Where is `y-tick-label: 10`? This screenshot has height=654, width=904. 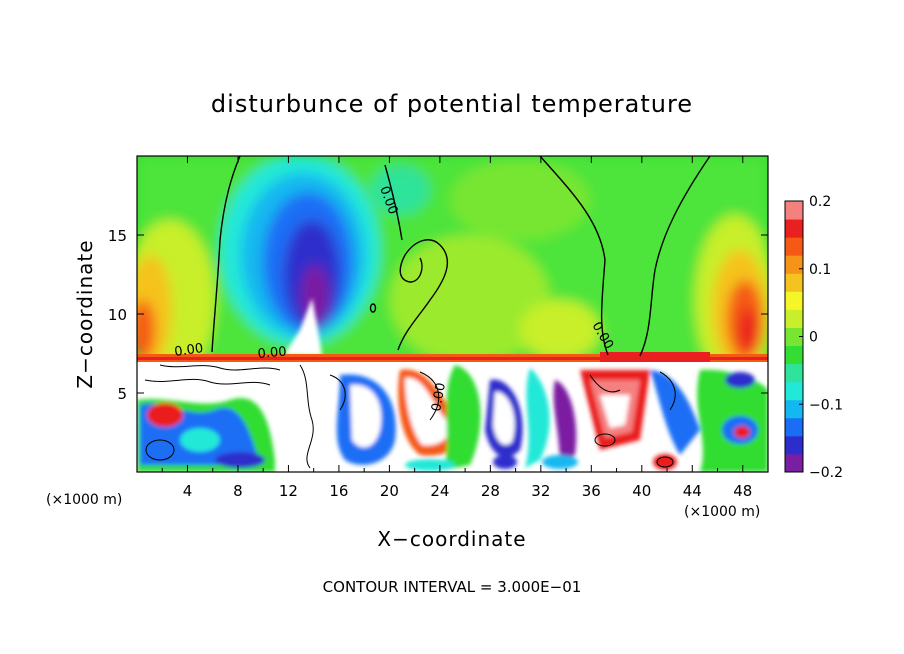 y-tick-label: 10 is located at coordinates (117, 315).